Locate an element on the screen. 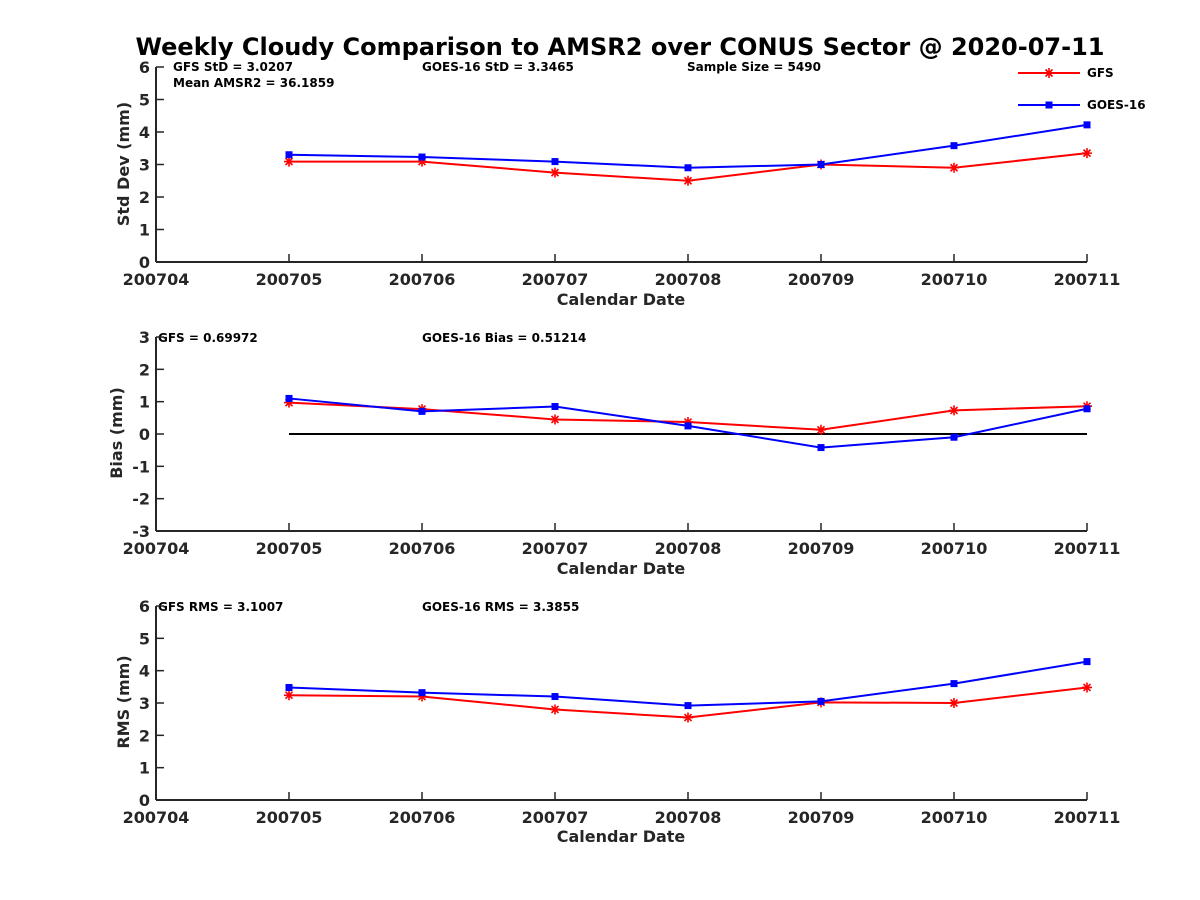  annotation-gfs-std: GFS StD = 3.0207 is located at coordinates (233, 67).